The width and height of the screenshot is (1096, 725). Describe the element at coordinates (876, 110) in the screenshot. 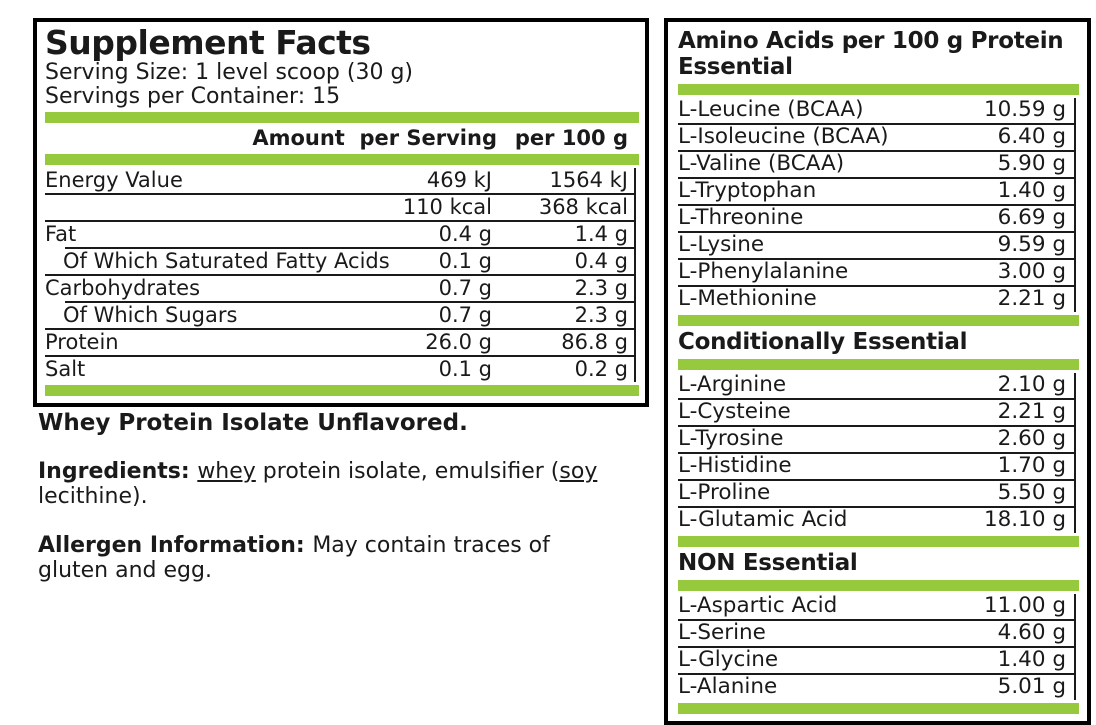

I see `amino-acid-row: L-Leucine (BCAA) 10.59 g` at that location.